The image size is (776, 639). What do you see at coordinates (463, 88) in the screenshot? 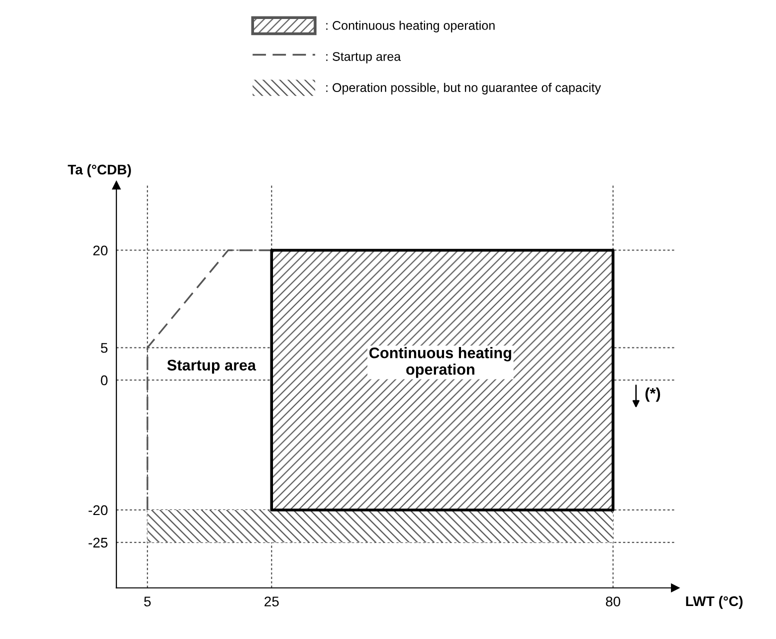
I see `legend-label: : Operation possible, but no guarantee of capacity` at bounding box center [463, 88].